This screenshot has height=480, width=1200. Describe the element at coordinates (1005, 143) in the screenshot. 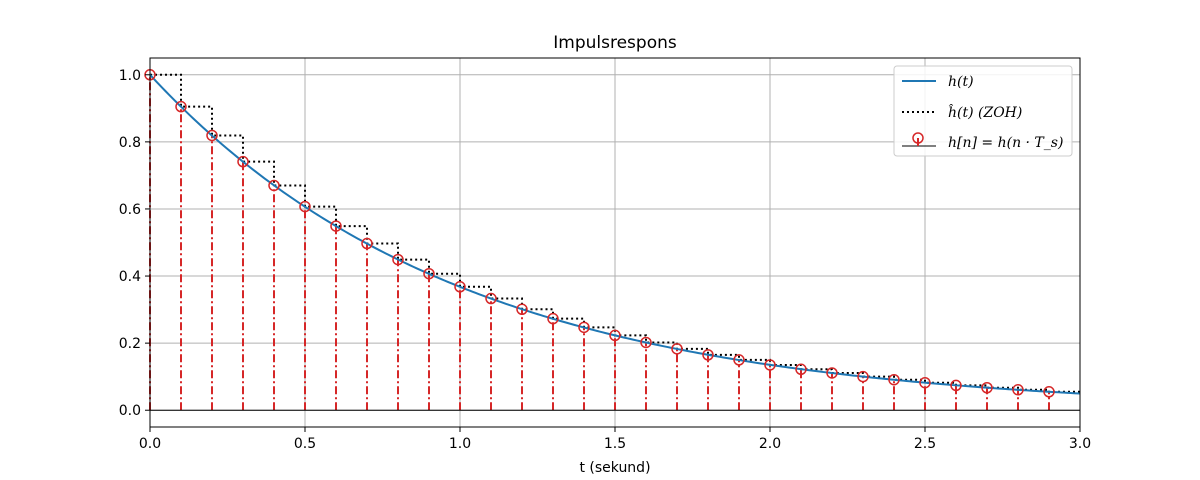

I see `legend-label-samples: h[n] = h(n · T_s)` at that location.